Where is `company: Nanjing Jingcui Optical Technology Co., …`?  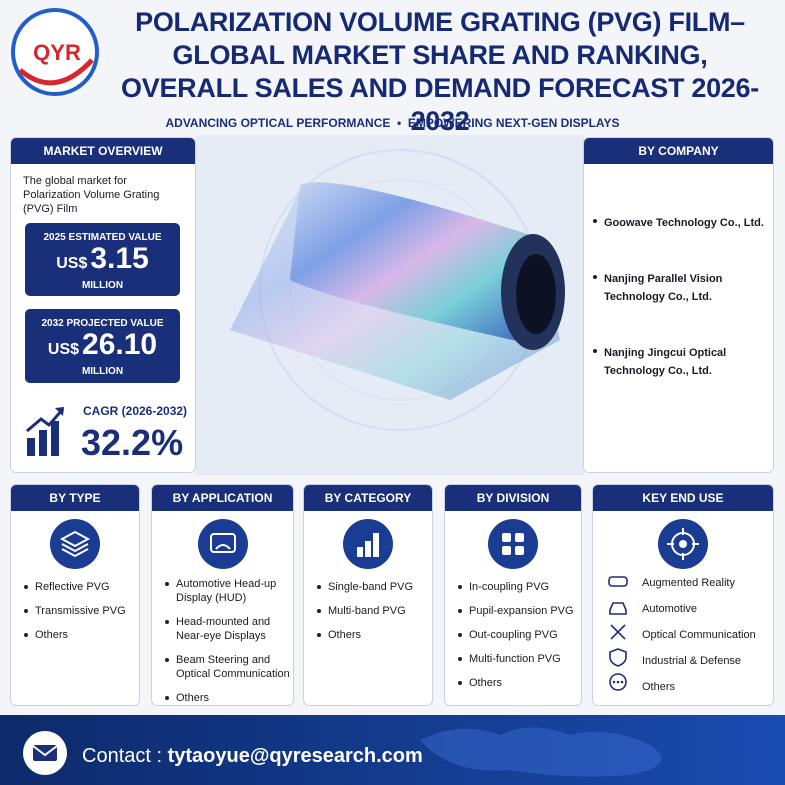
company: Nanjing Jingcui Optical Technology Co., … is located at coordinates (679, 362).